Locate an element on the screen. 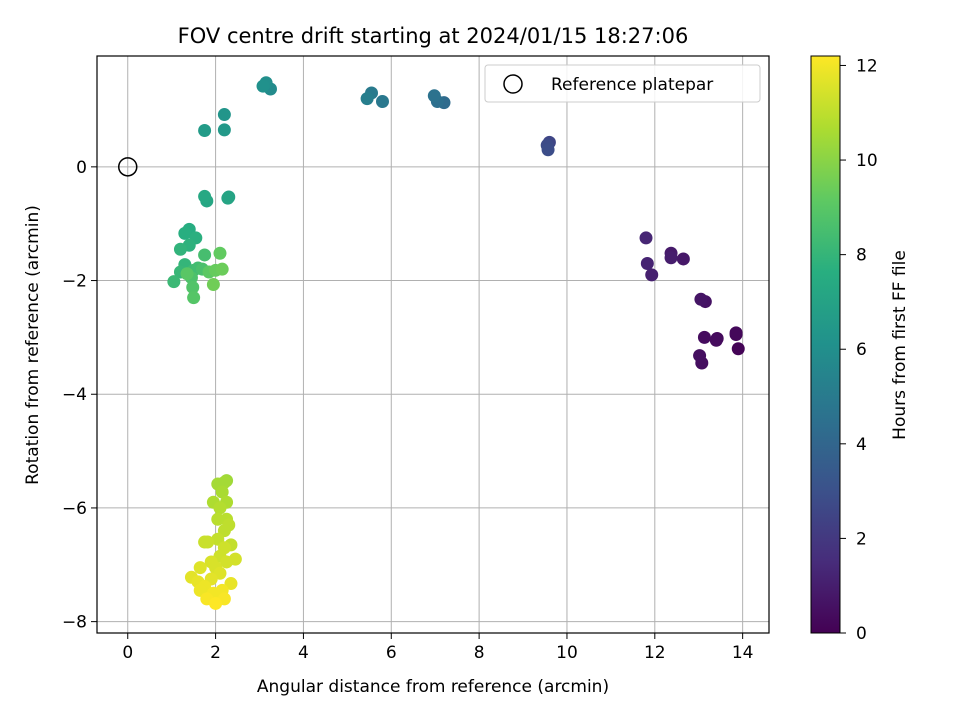  colorbar-tick-label: 12 is located at coordinates (867, 66).